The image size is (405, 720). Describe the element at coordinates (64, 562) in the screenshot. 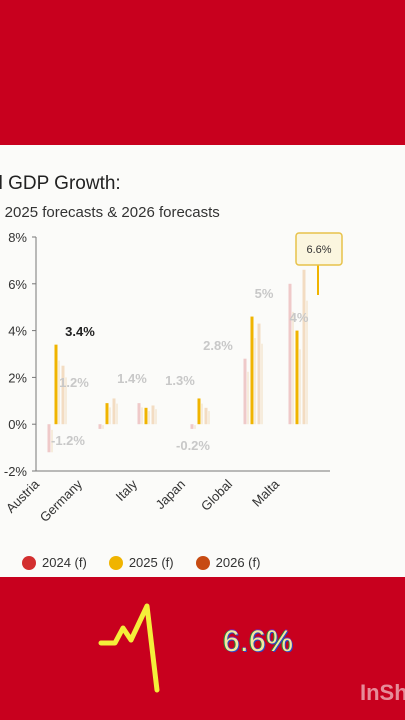

I see `legend-label-2024: 2024 (f)` at that location.